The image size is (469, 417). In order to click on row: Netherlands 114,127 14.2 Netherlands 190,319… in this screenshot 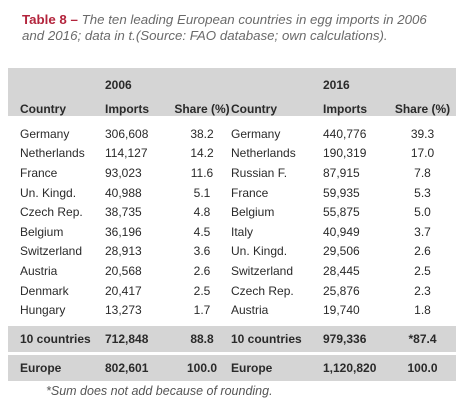, I will do `click(232, 154)`.